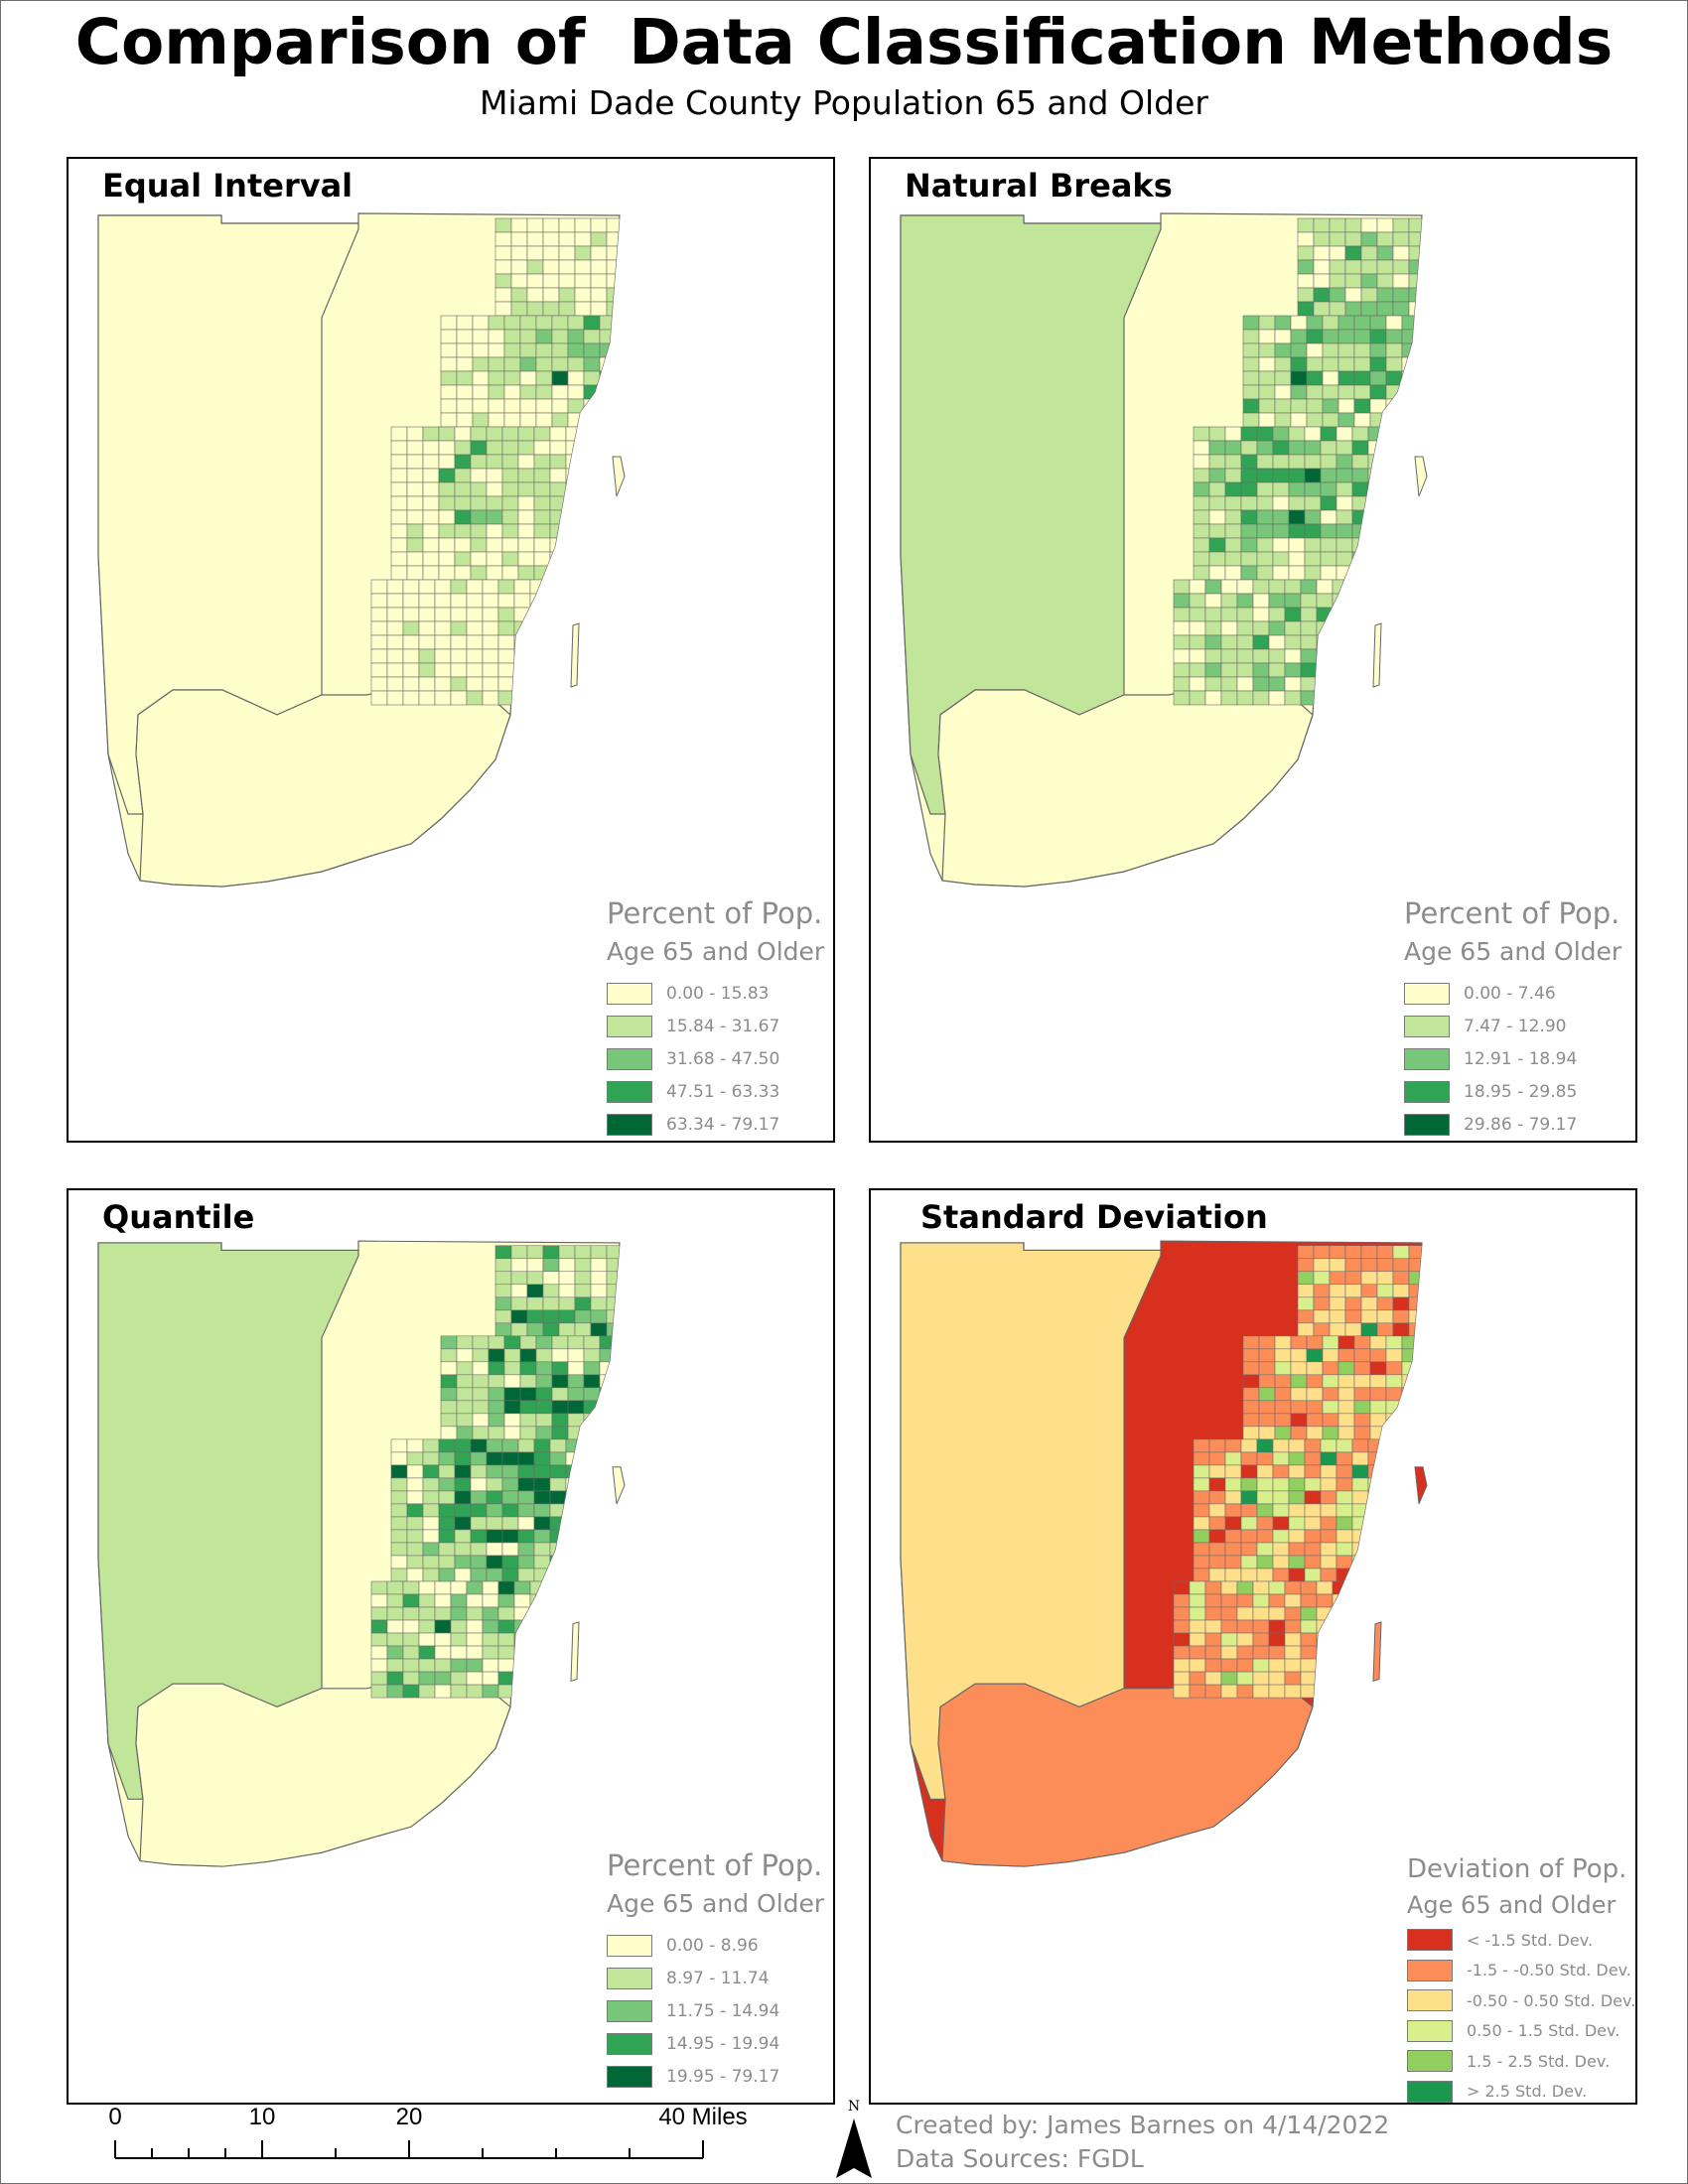 The image size is (1688, 2184). What do you see at coordinates (1513, 951) in the screenshot?
I see `legend-subtitle: Age 65 and Older` at bounding box center [1513, 951].